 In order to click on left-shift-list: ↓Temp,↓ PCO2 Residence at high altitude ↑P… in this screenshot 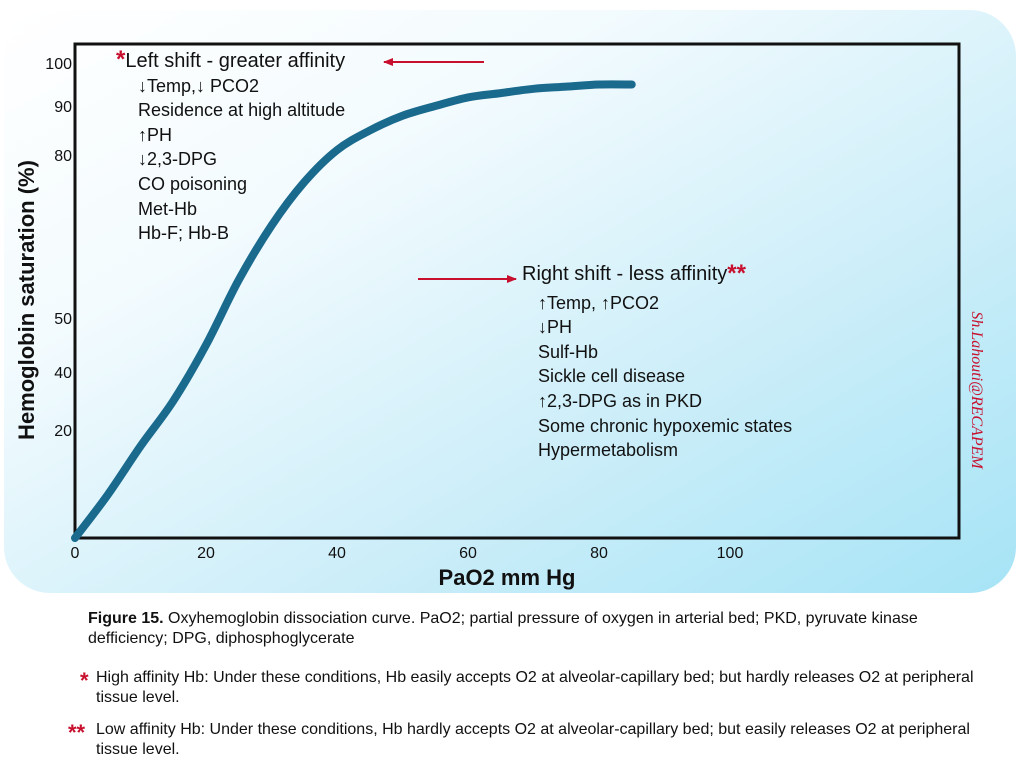, I will do `click(230, 160)`.